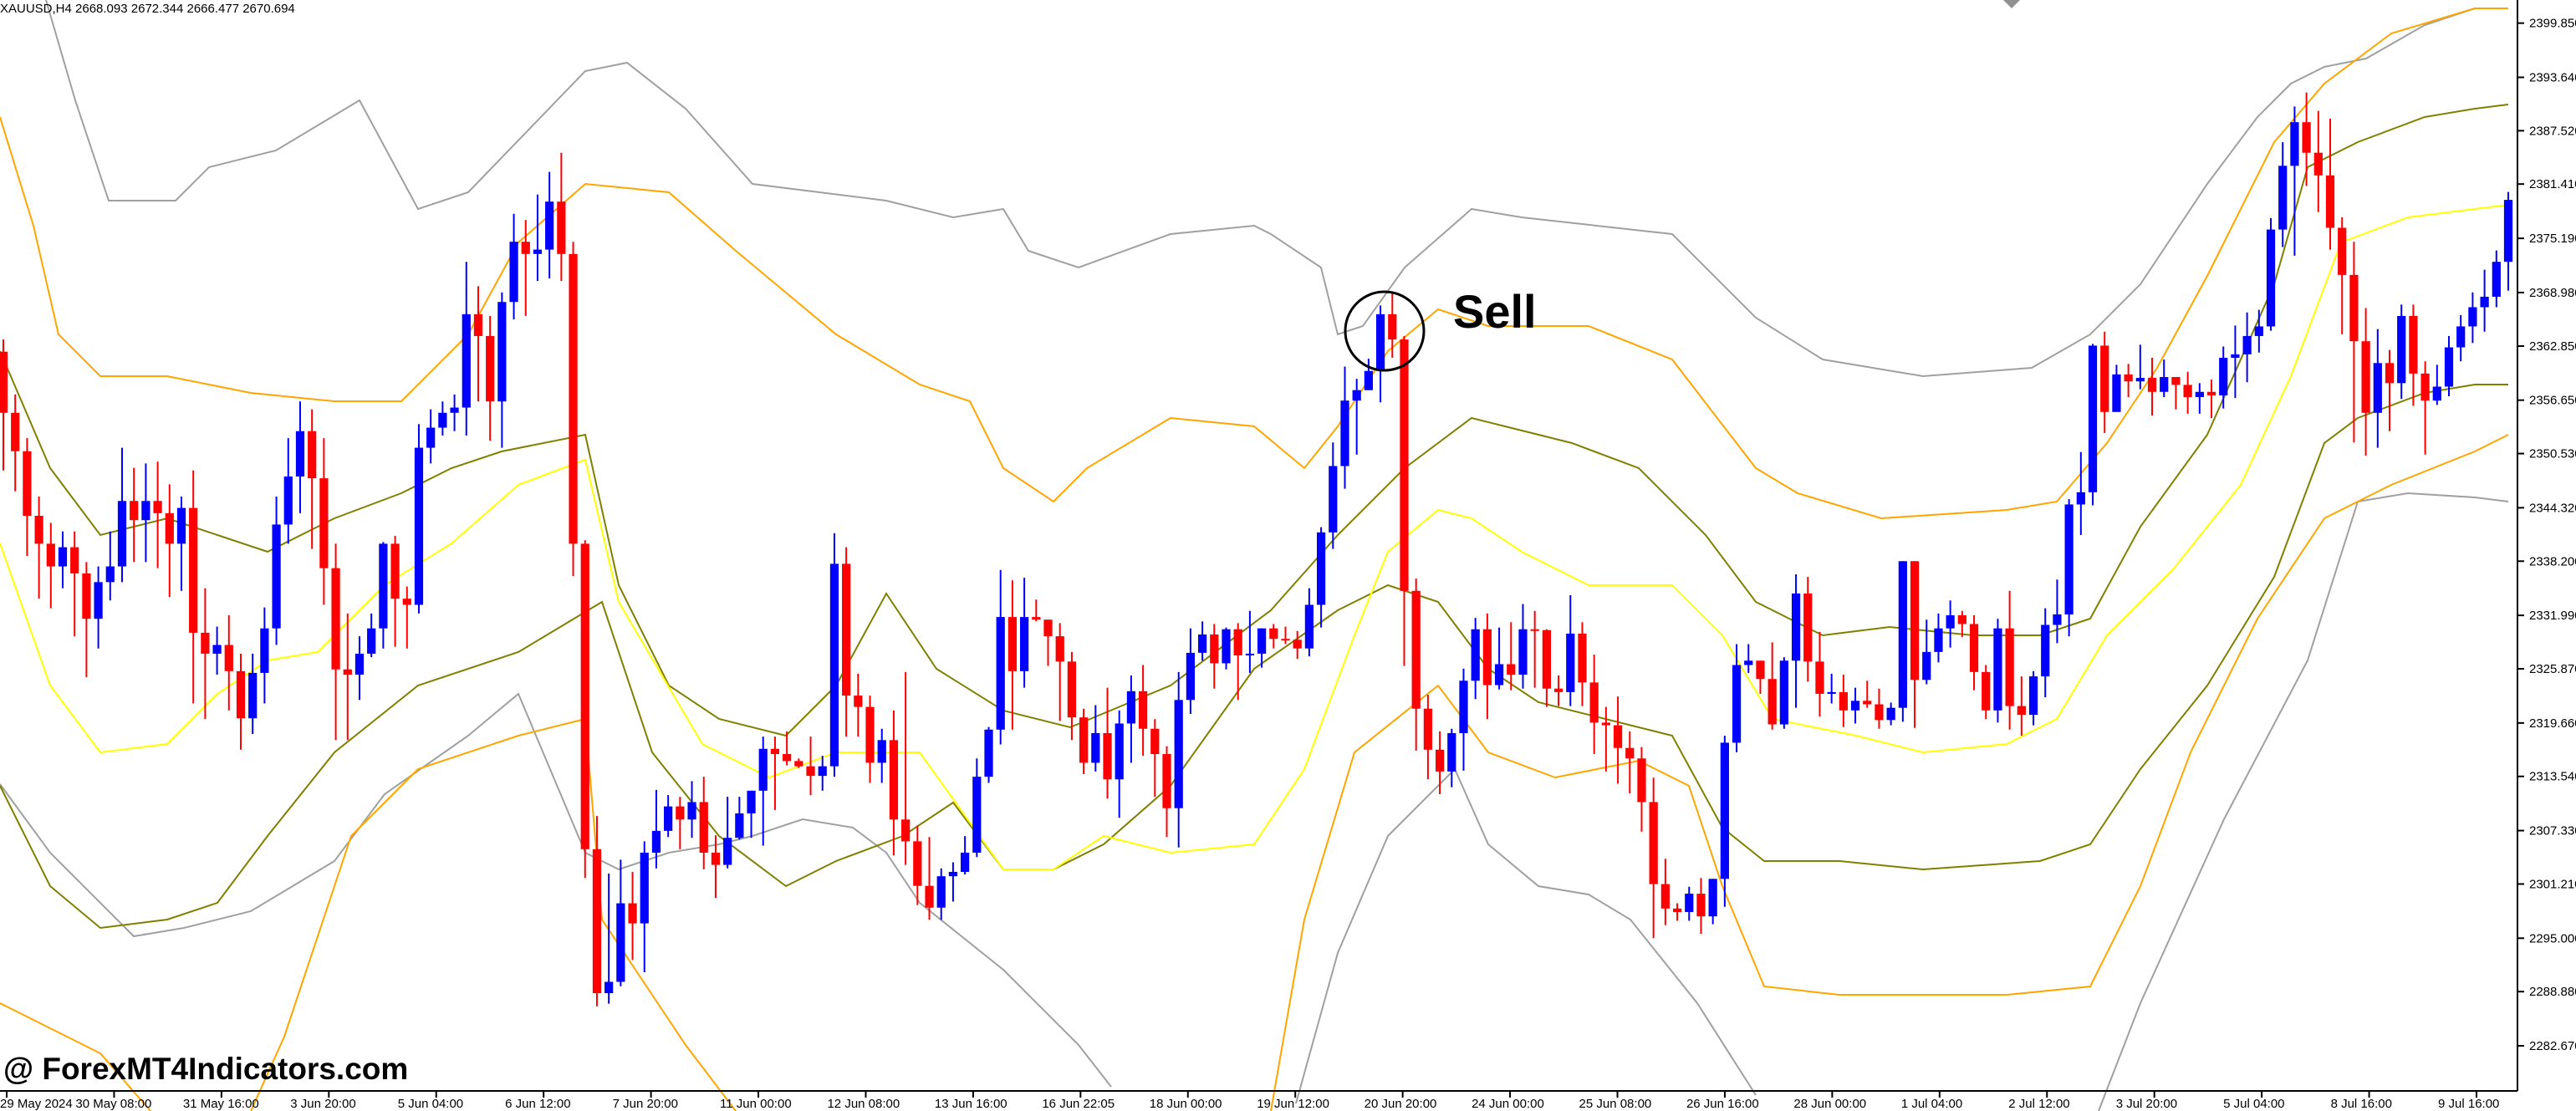 The image size is (2576, 1111). I want to click on chart-shift-marker-icon, so click(2011, 4).